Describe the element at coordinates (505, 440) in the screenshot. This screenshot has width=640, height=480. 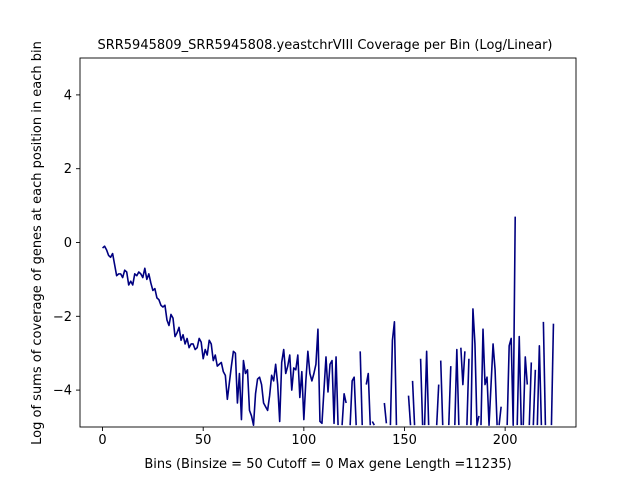
I see `x-tick-label: 200` at that location.